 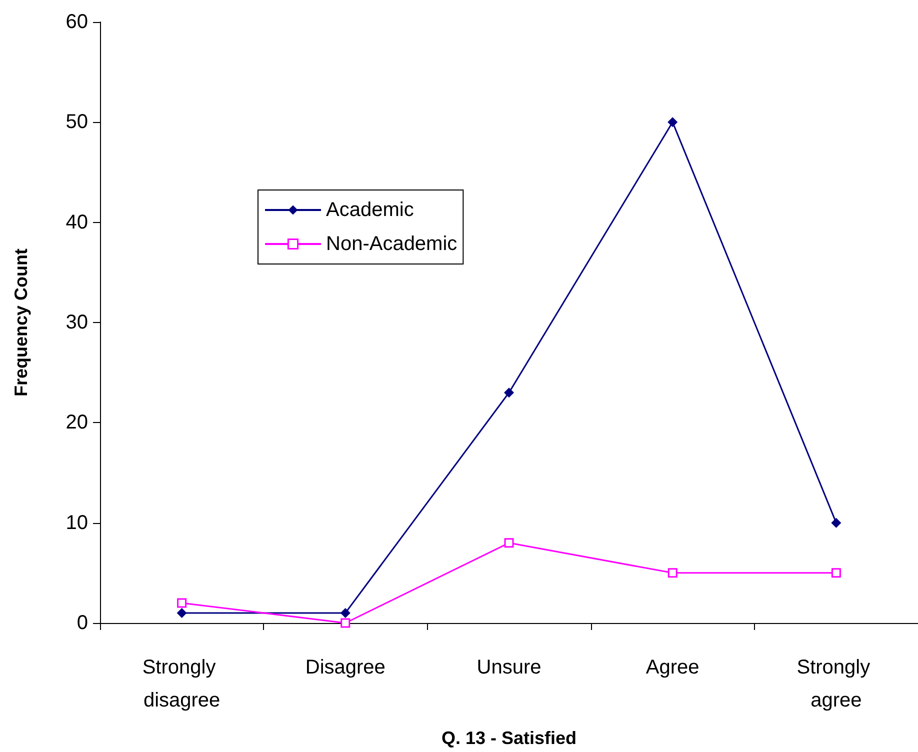 What do you see at coordinates (77, 222) in the screenshot?
I see `y-tick-label: 40` at bounding box center [77, 222].